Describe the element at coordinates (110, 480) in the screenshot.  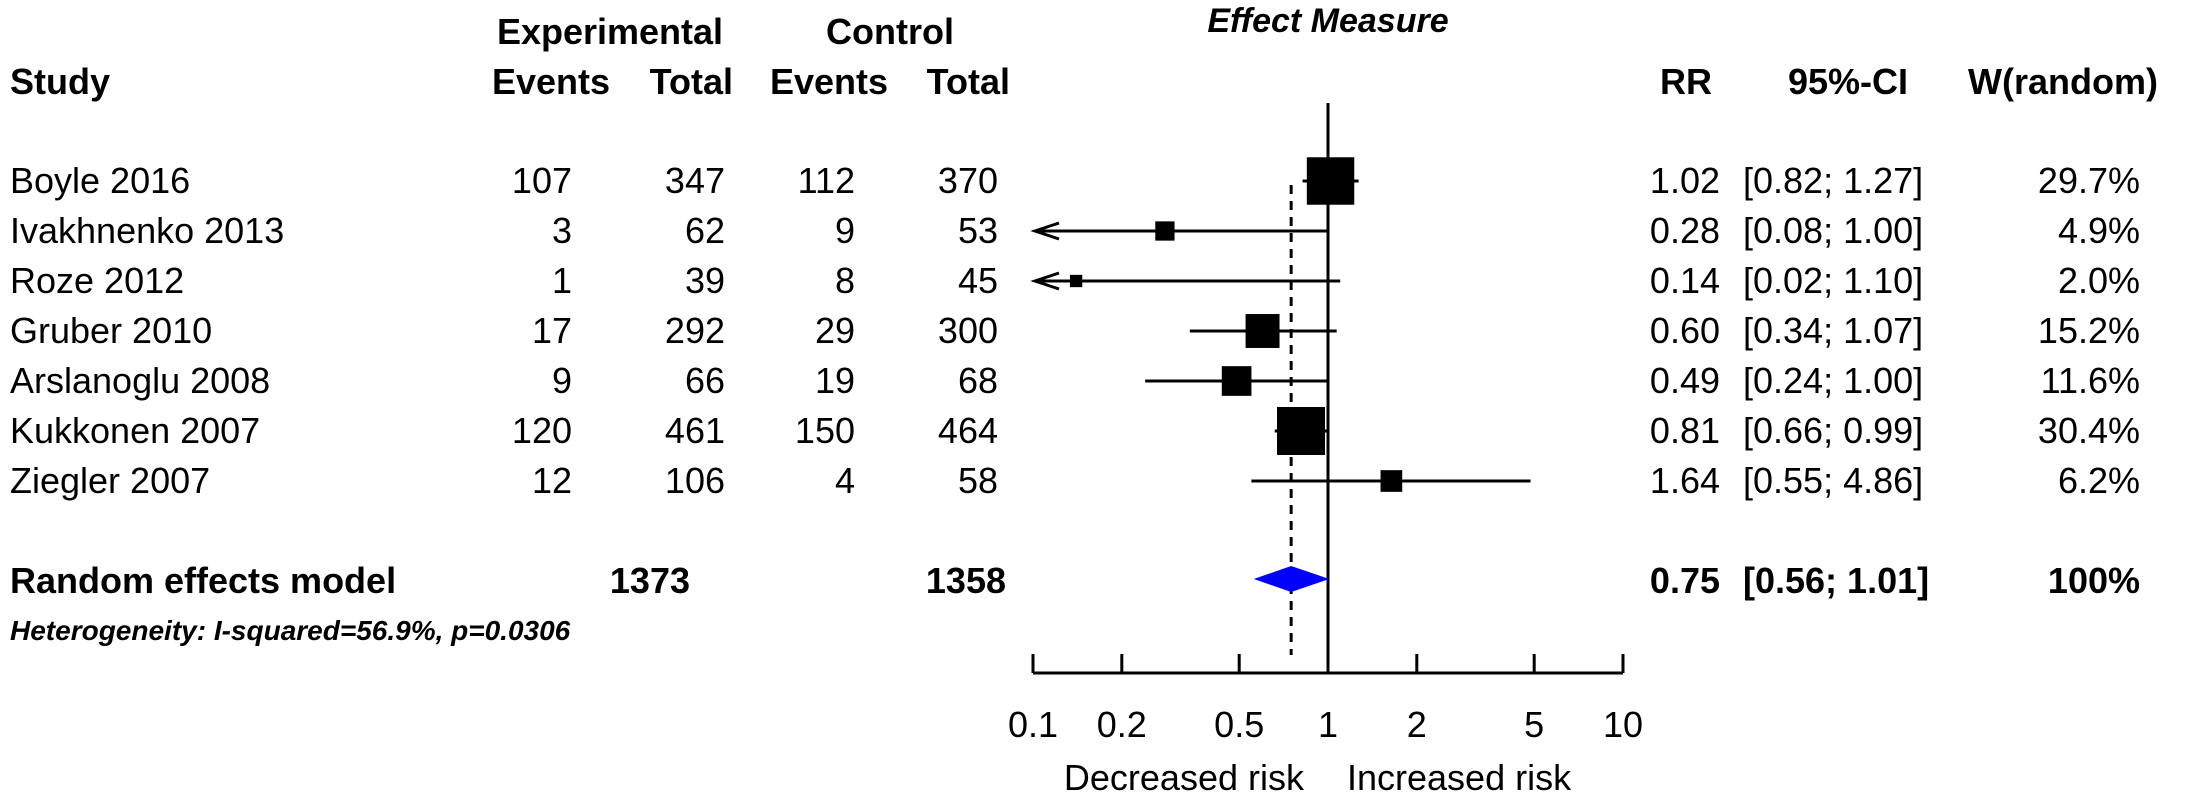
I see `study-name: Ziegler 2007` at that location.